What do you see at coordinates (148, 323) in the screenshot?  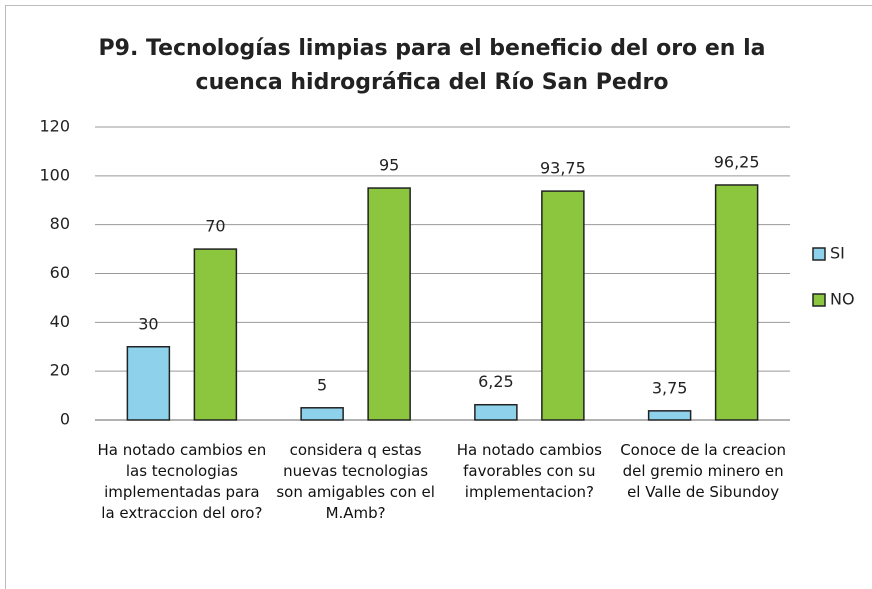 I see `data-label: 30` at bounding box center [148, 323].